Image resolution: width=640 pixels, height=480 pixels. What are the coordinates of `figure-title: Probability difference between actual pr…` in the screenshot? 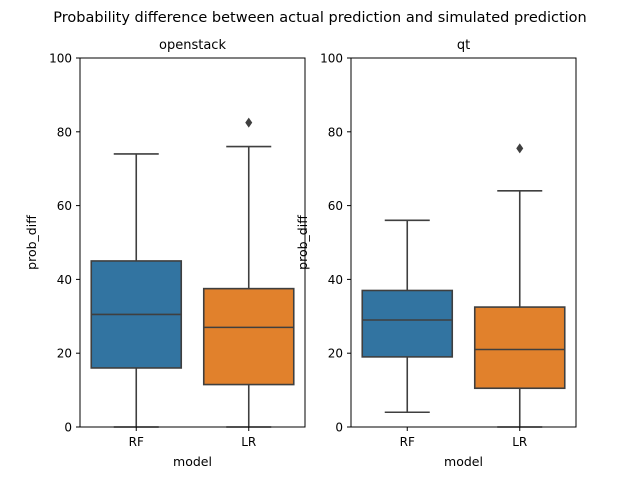 It's located at (319, 18).